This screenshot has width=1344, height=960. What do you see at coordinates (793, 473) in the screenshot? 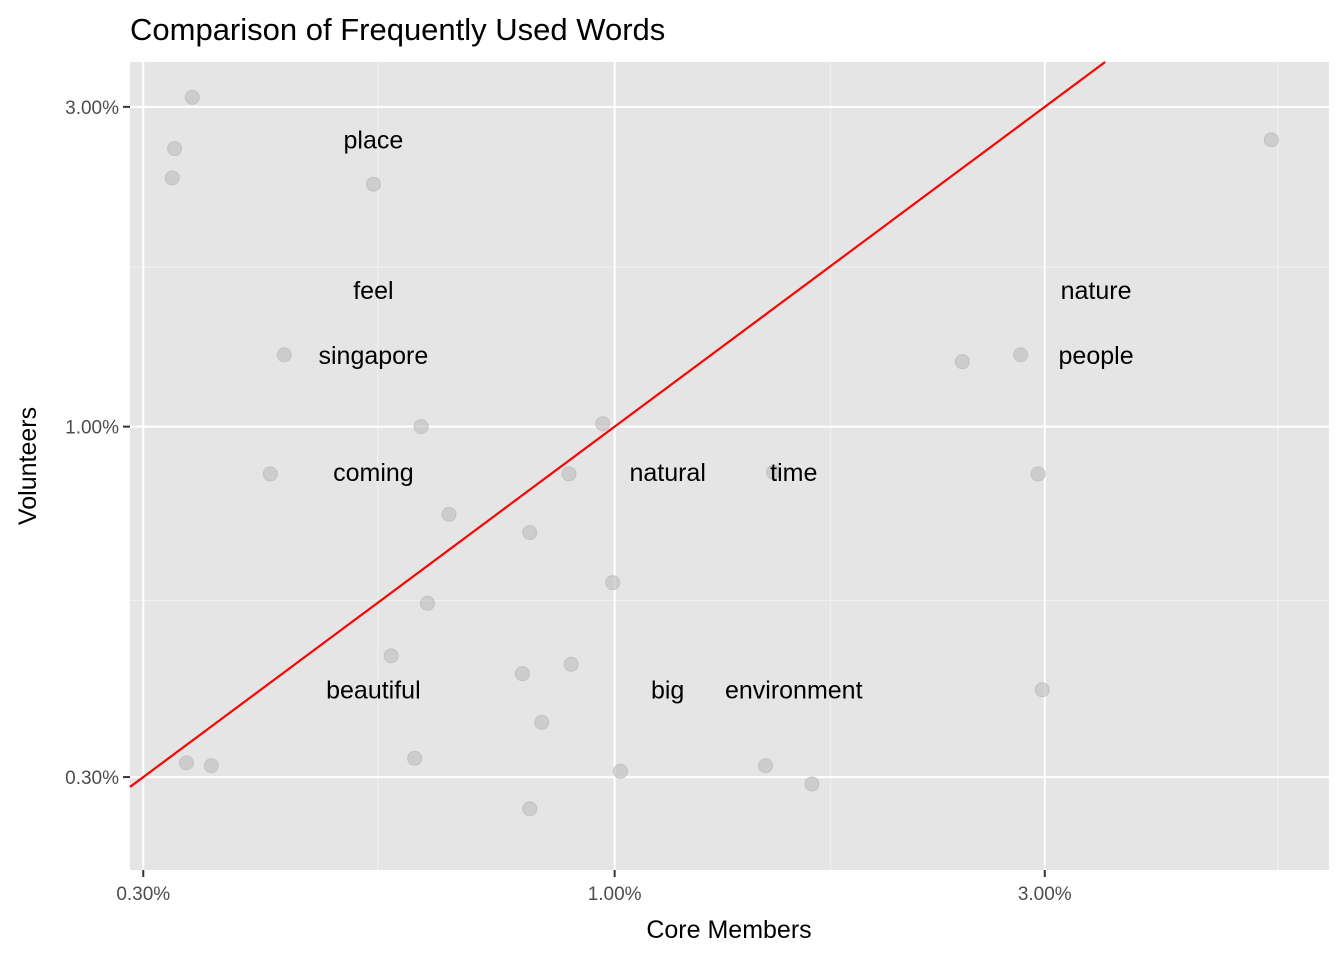
I see `word-label-time: time` at bounding box center [793, 473].